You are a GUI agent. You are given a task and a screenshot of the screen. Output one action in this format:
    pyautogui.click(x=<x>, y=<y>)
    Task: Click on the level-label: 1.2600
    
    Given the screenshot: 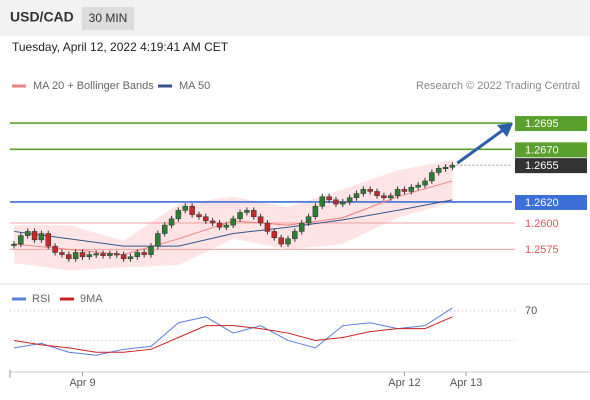 What is the action you would take?
    pyautogui.click(x=542, y=224)
    